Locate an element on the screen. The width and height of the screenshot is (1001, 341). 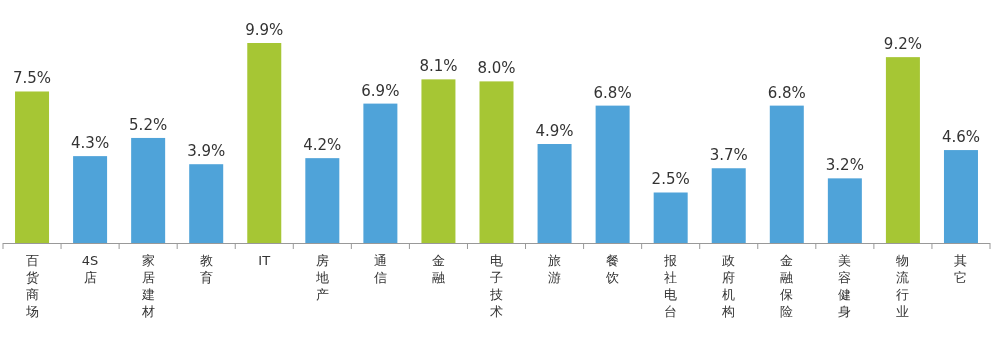
data-label: 9.2% is located at coordinates (902, 44).